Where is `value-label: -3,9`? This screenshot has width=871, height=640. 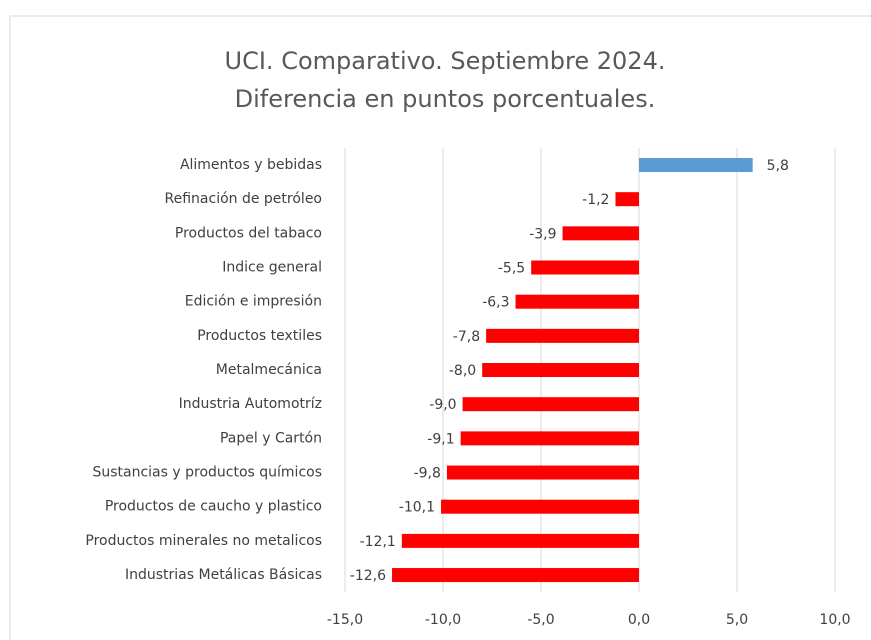
value-label: -3,9 is located at coordinates (542, 234).